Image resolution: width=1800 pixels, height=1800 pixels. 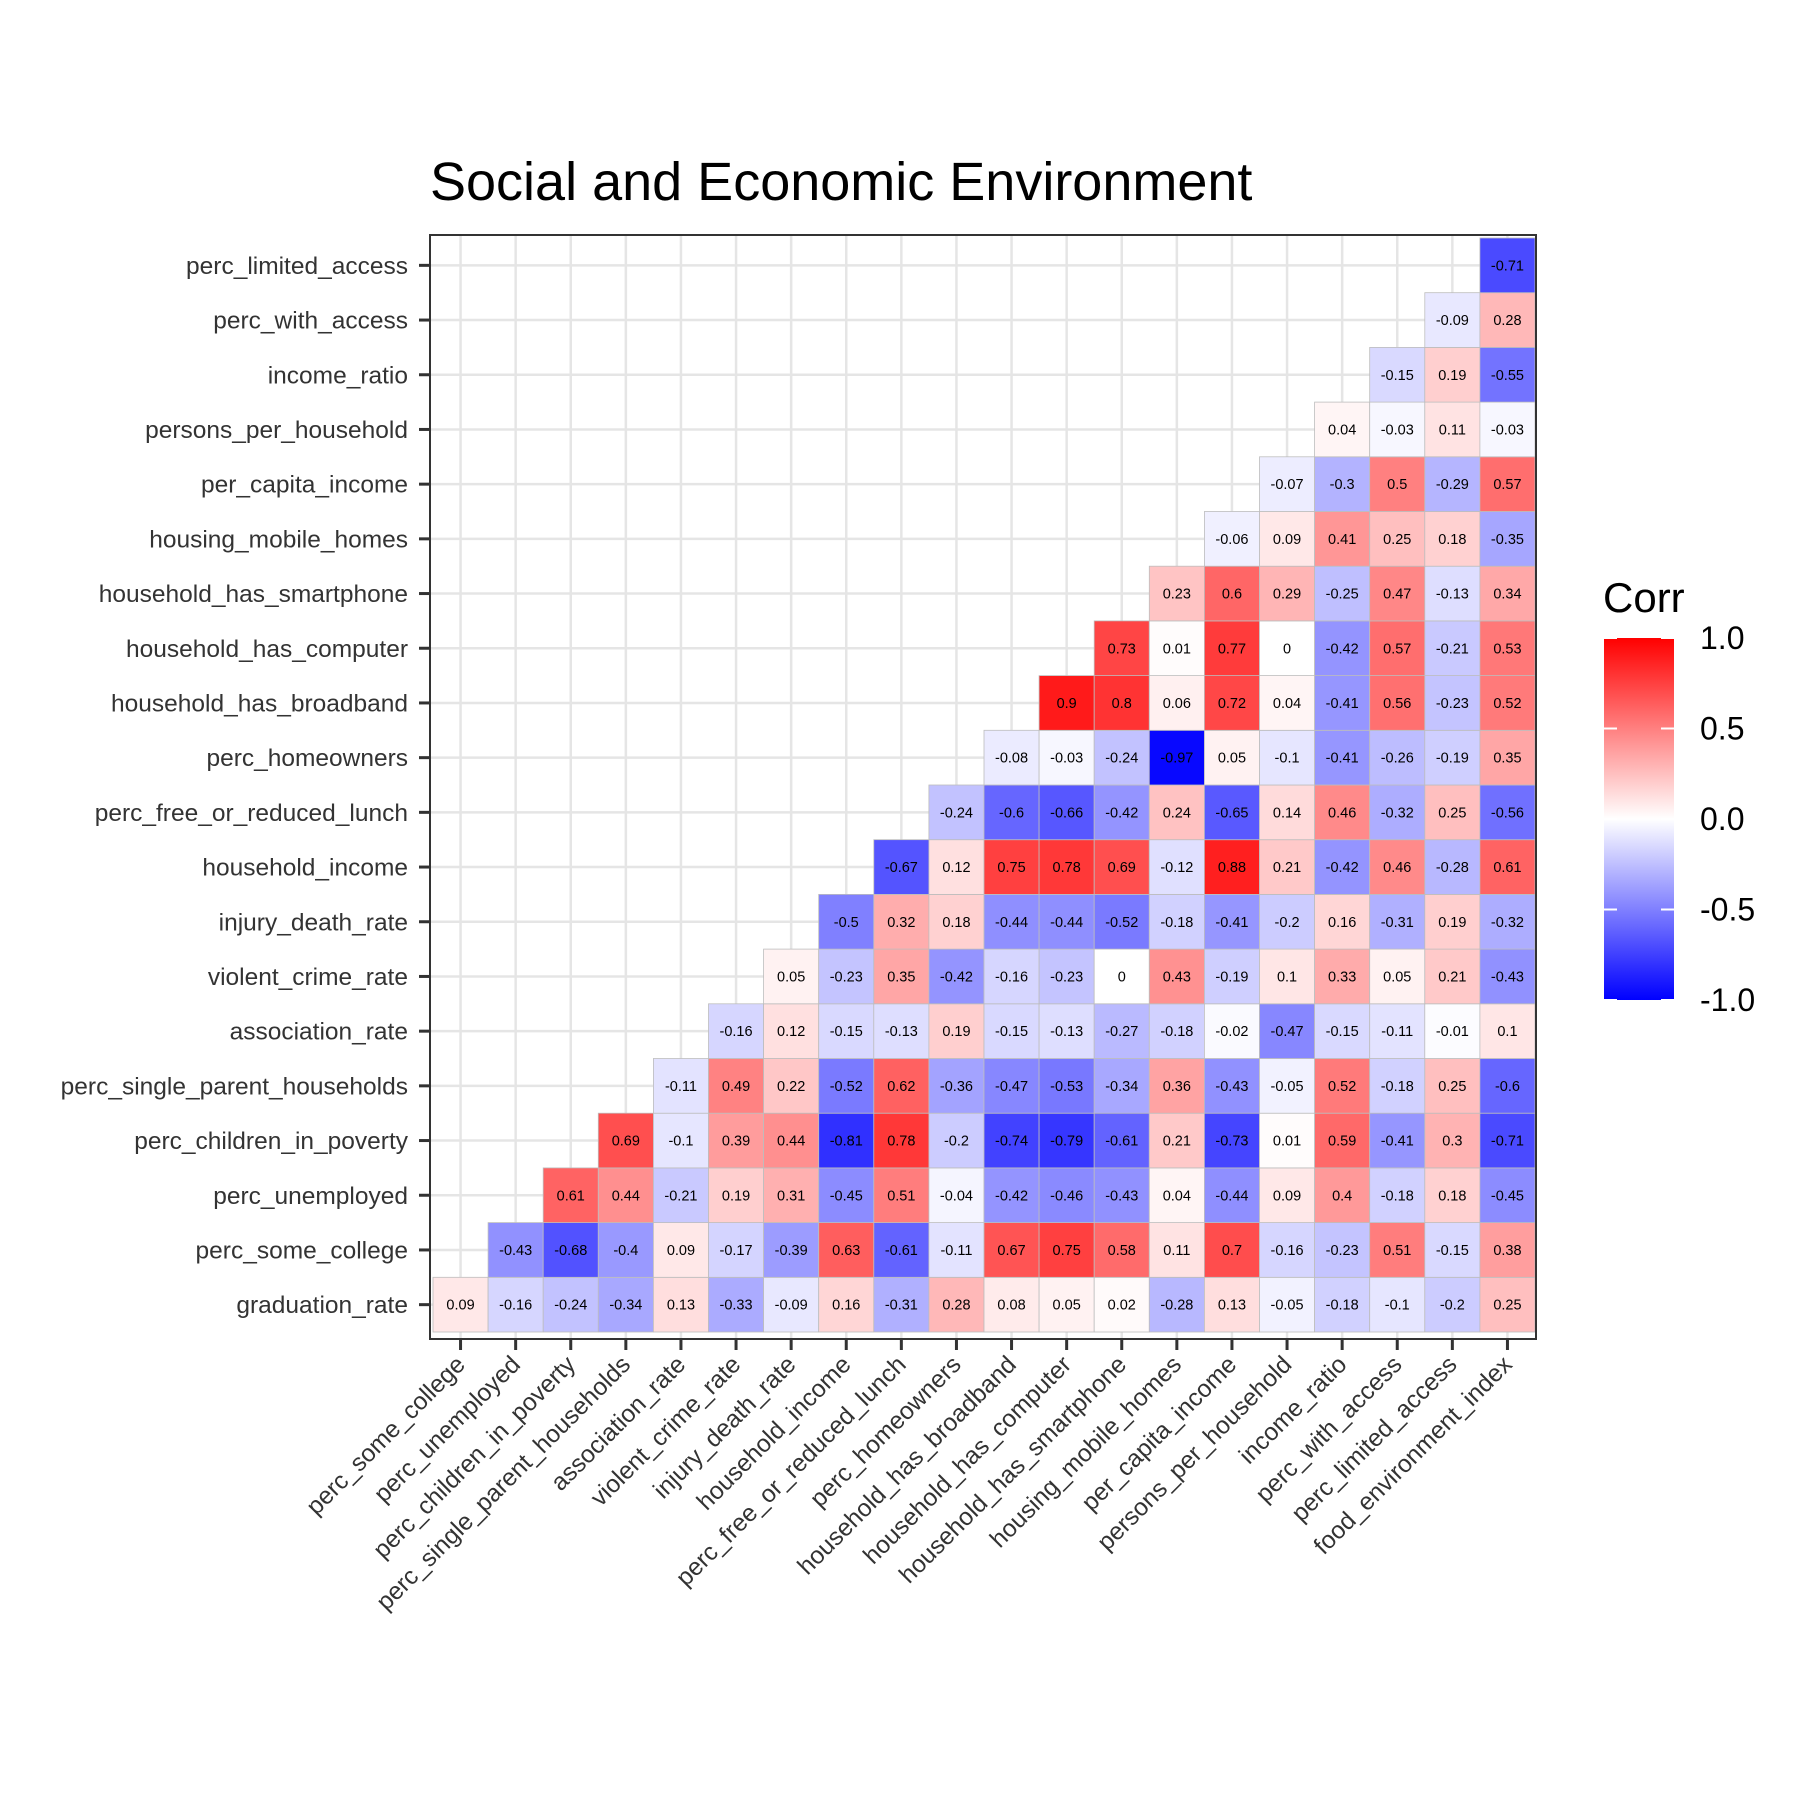 What do you see at coordinates (276, 430) in the screenshot?
I see `y-tick-label: persons_per_household` at bounding box center [276, 430].